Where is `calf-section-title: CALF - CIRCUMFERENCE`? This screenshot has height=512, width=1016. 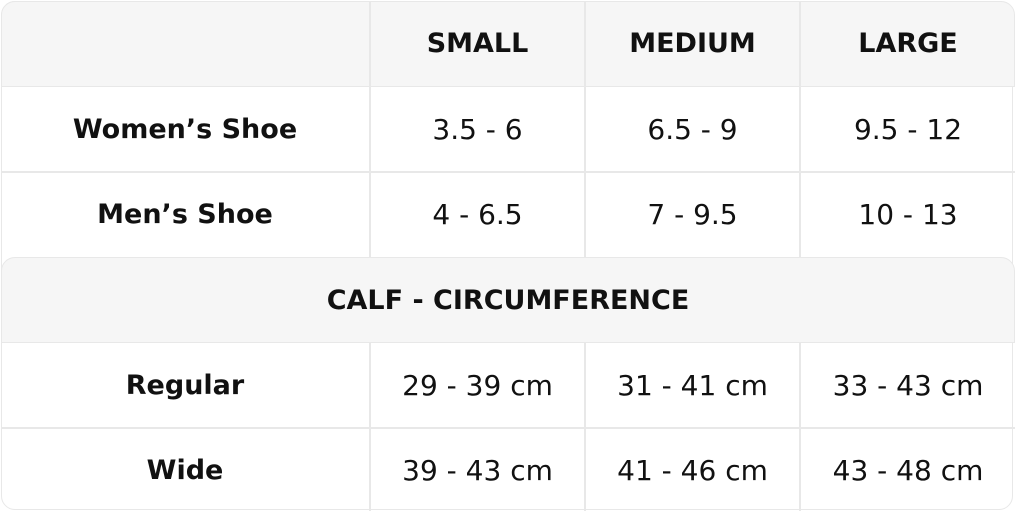 calf-section-title: CALF - CIRCUMFERENCE is located at coordinates (508, 300).